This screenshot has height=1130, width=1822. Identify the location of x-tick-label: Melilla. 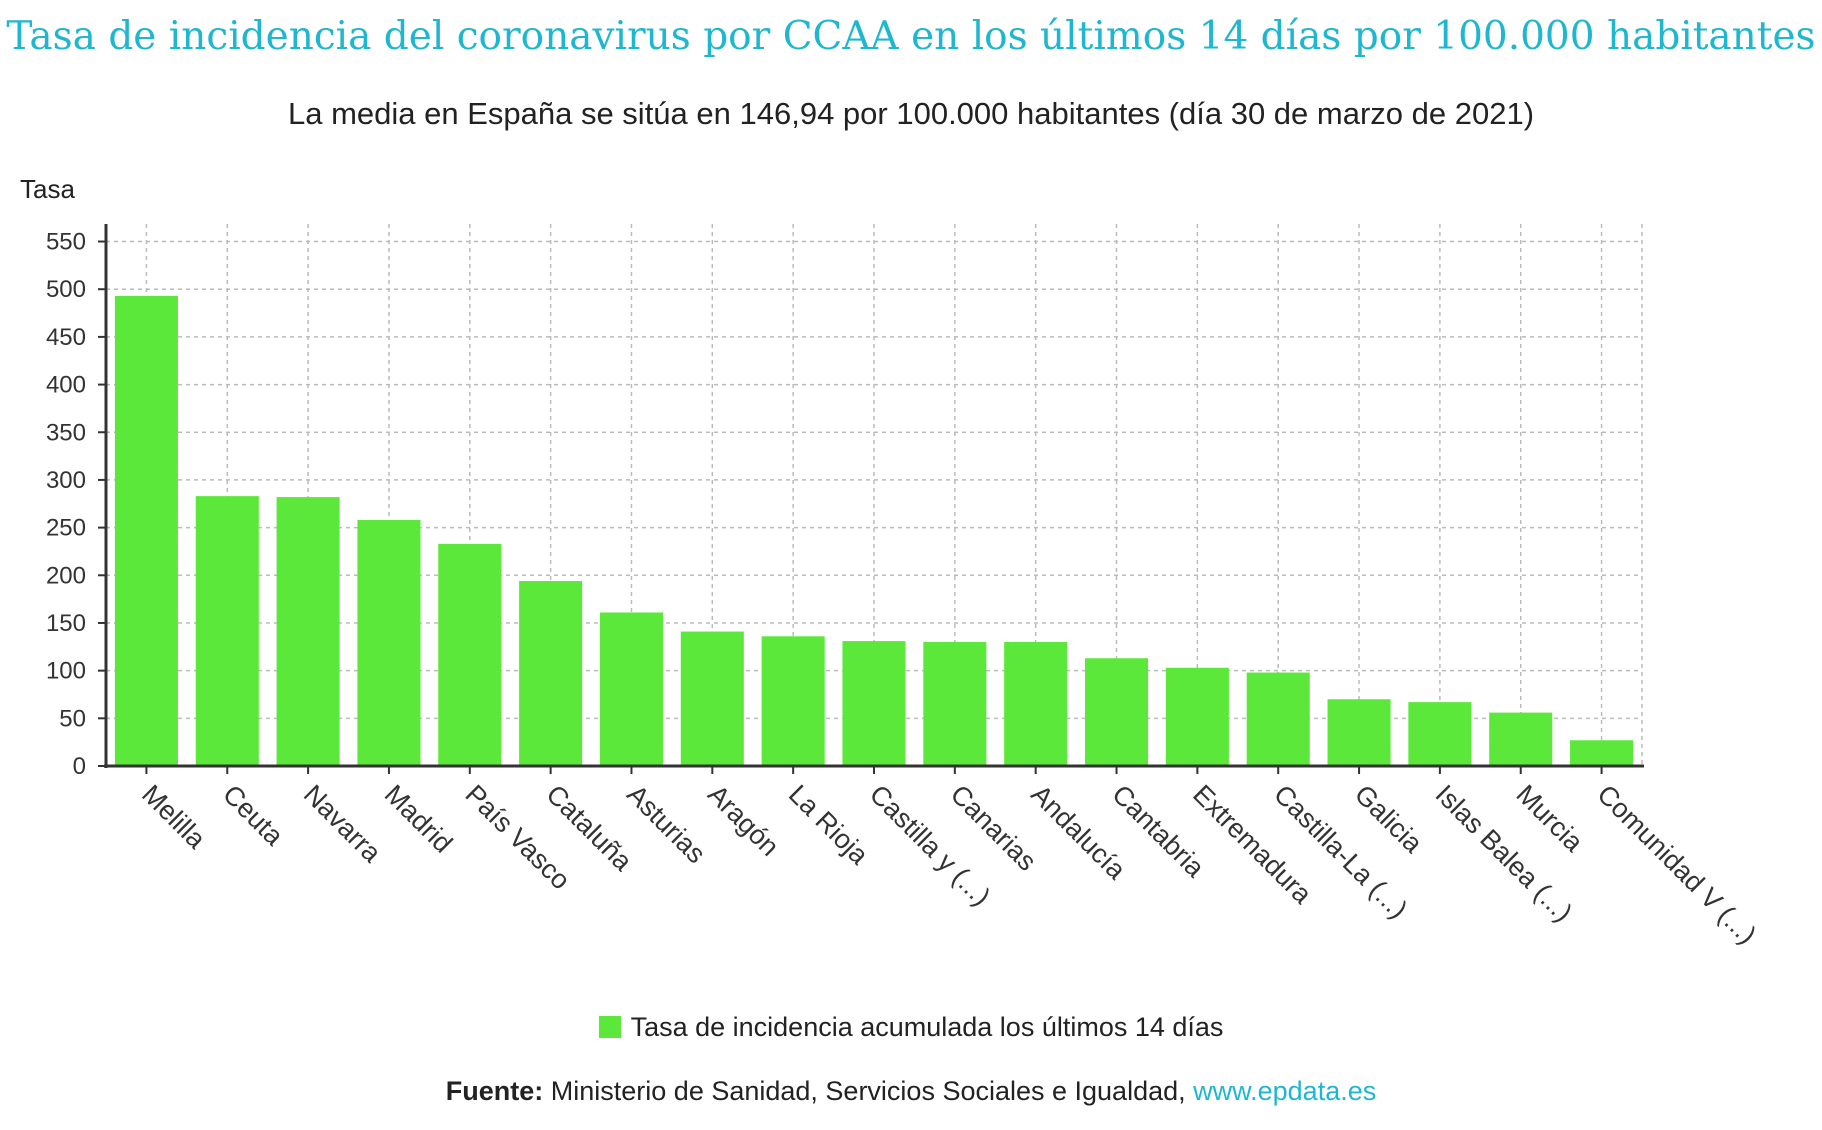
(174, 817).